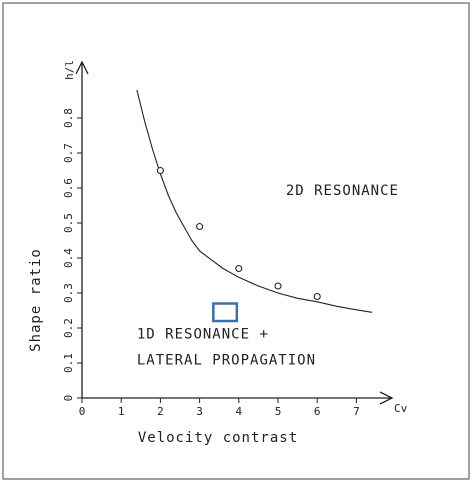  Describe the element at coordinates (68, 328) in the screenshot. I see `y-tick-label: 0.2` at that location.